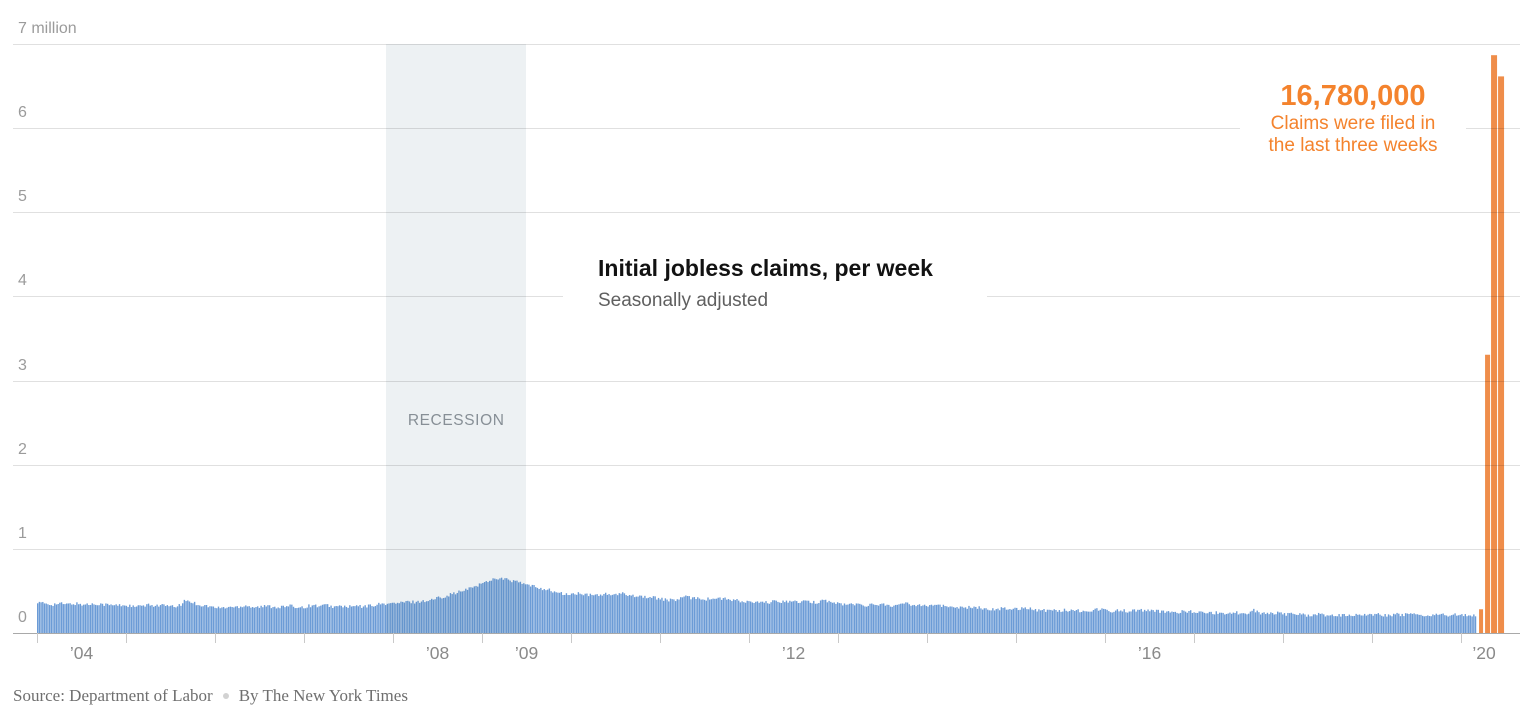 Image resolution: width=1536 pixels, height=727 pixels. I want to click on y-axis-label: 3, so click(22, 365).